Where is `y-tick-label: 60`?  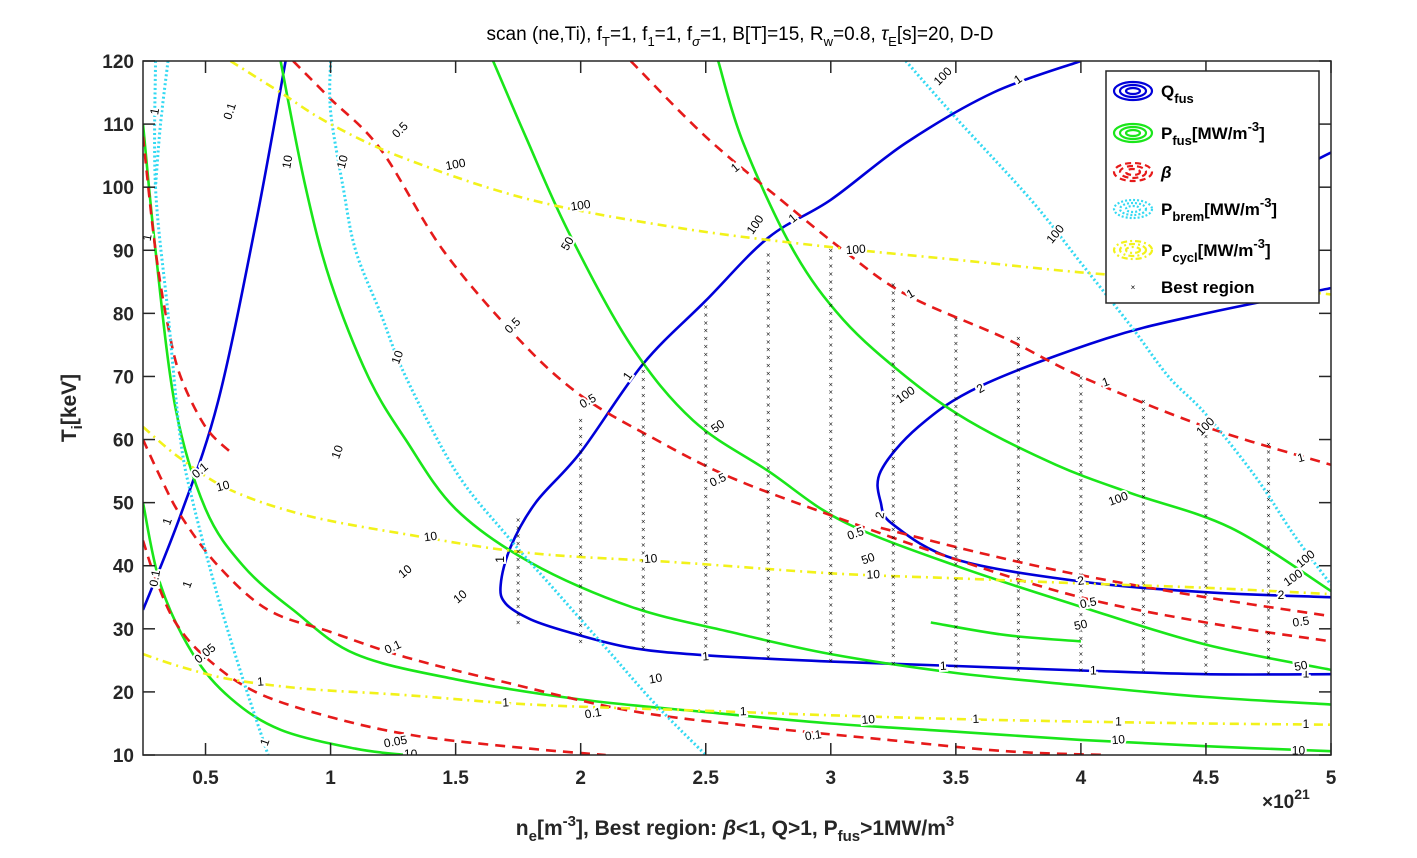 y-tick-label: 60 is located at coordinates (123, 441).